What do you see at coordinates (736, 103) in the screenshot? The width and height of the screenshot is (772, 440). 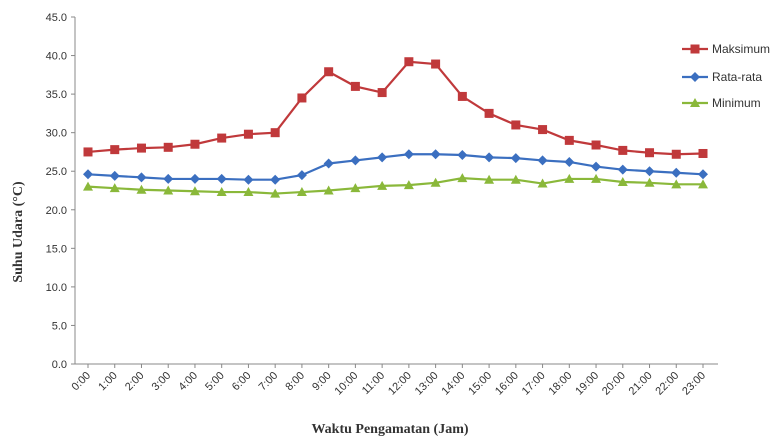 I see `legend-label: Minimum` at bounding box center [736, 103].